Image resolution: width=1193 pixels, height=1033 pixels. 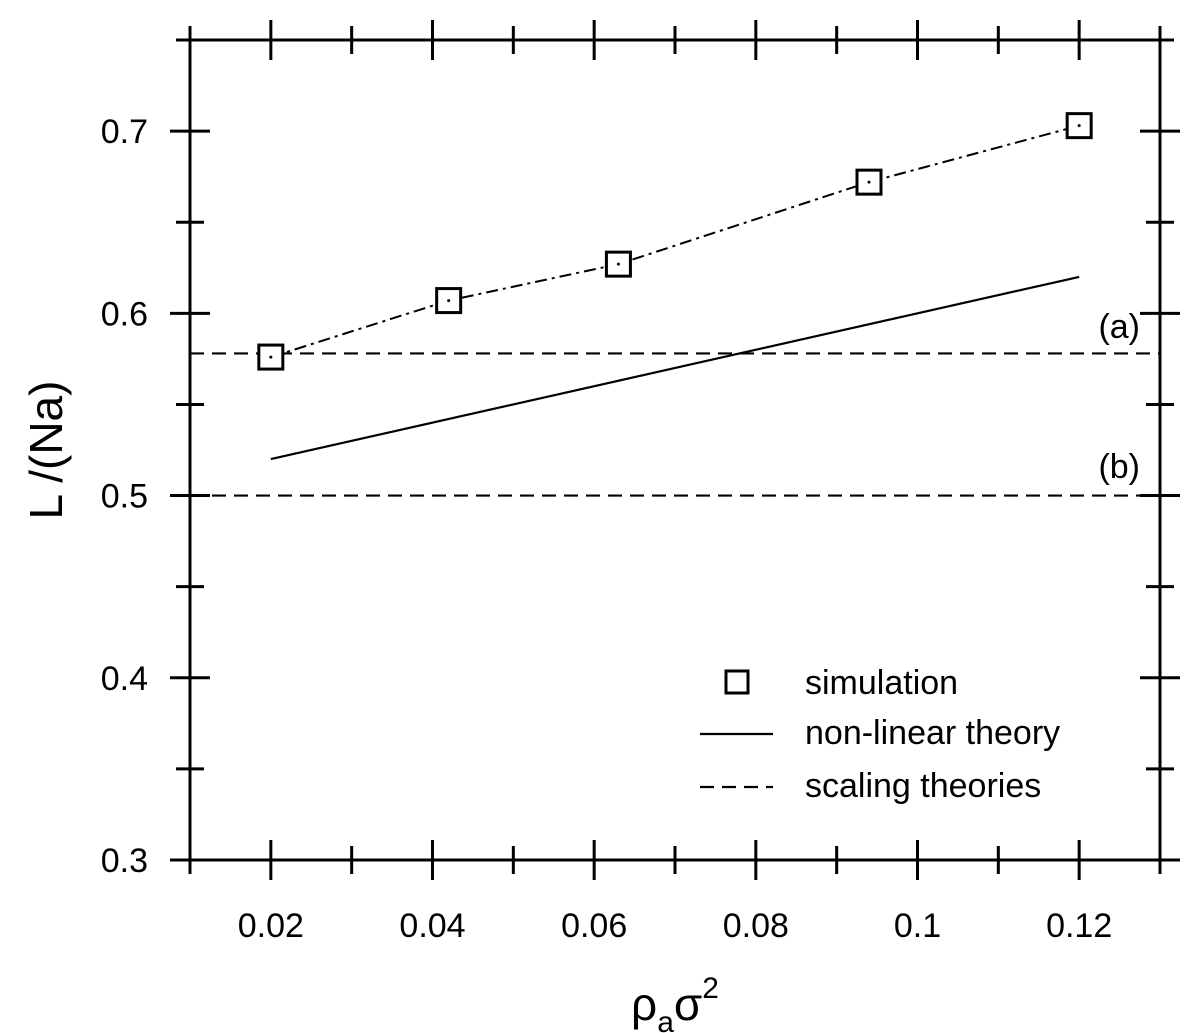 I want to click on legend-nonlinear-label: non-linear theory, so click(x=932, y=733).